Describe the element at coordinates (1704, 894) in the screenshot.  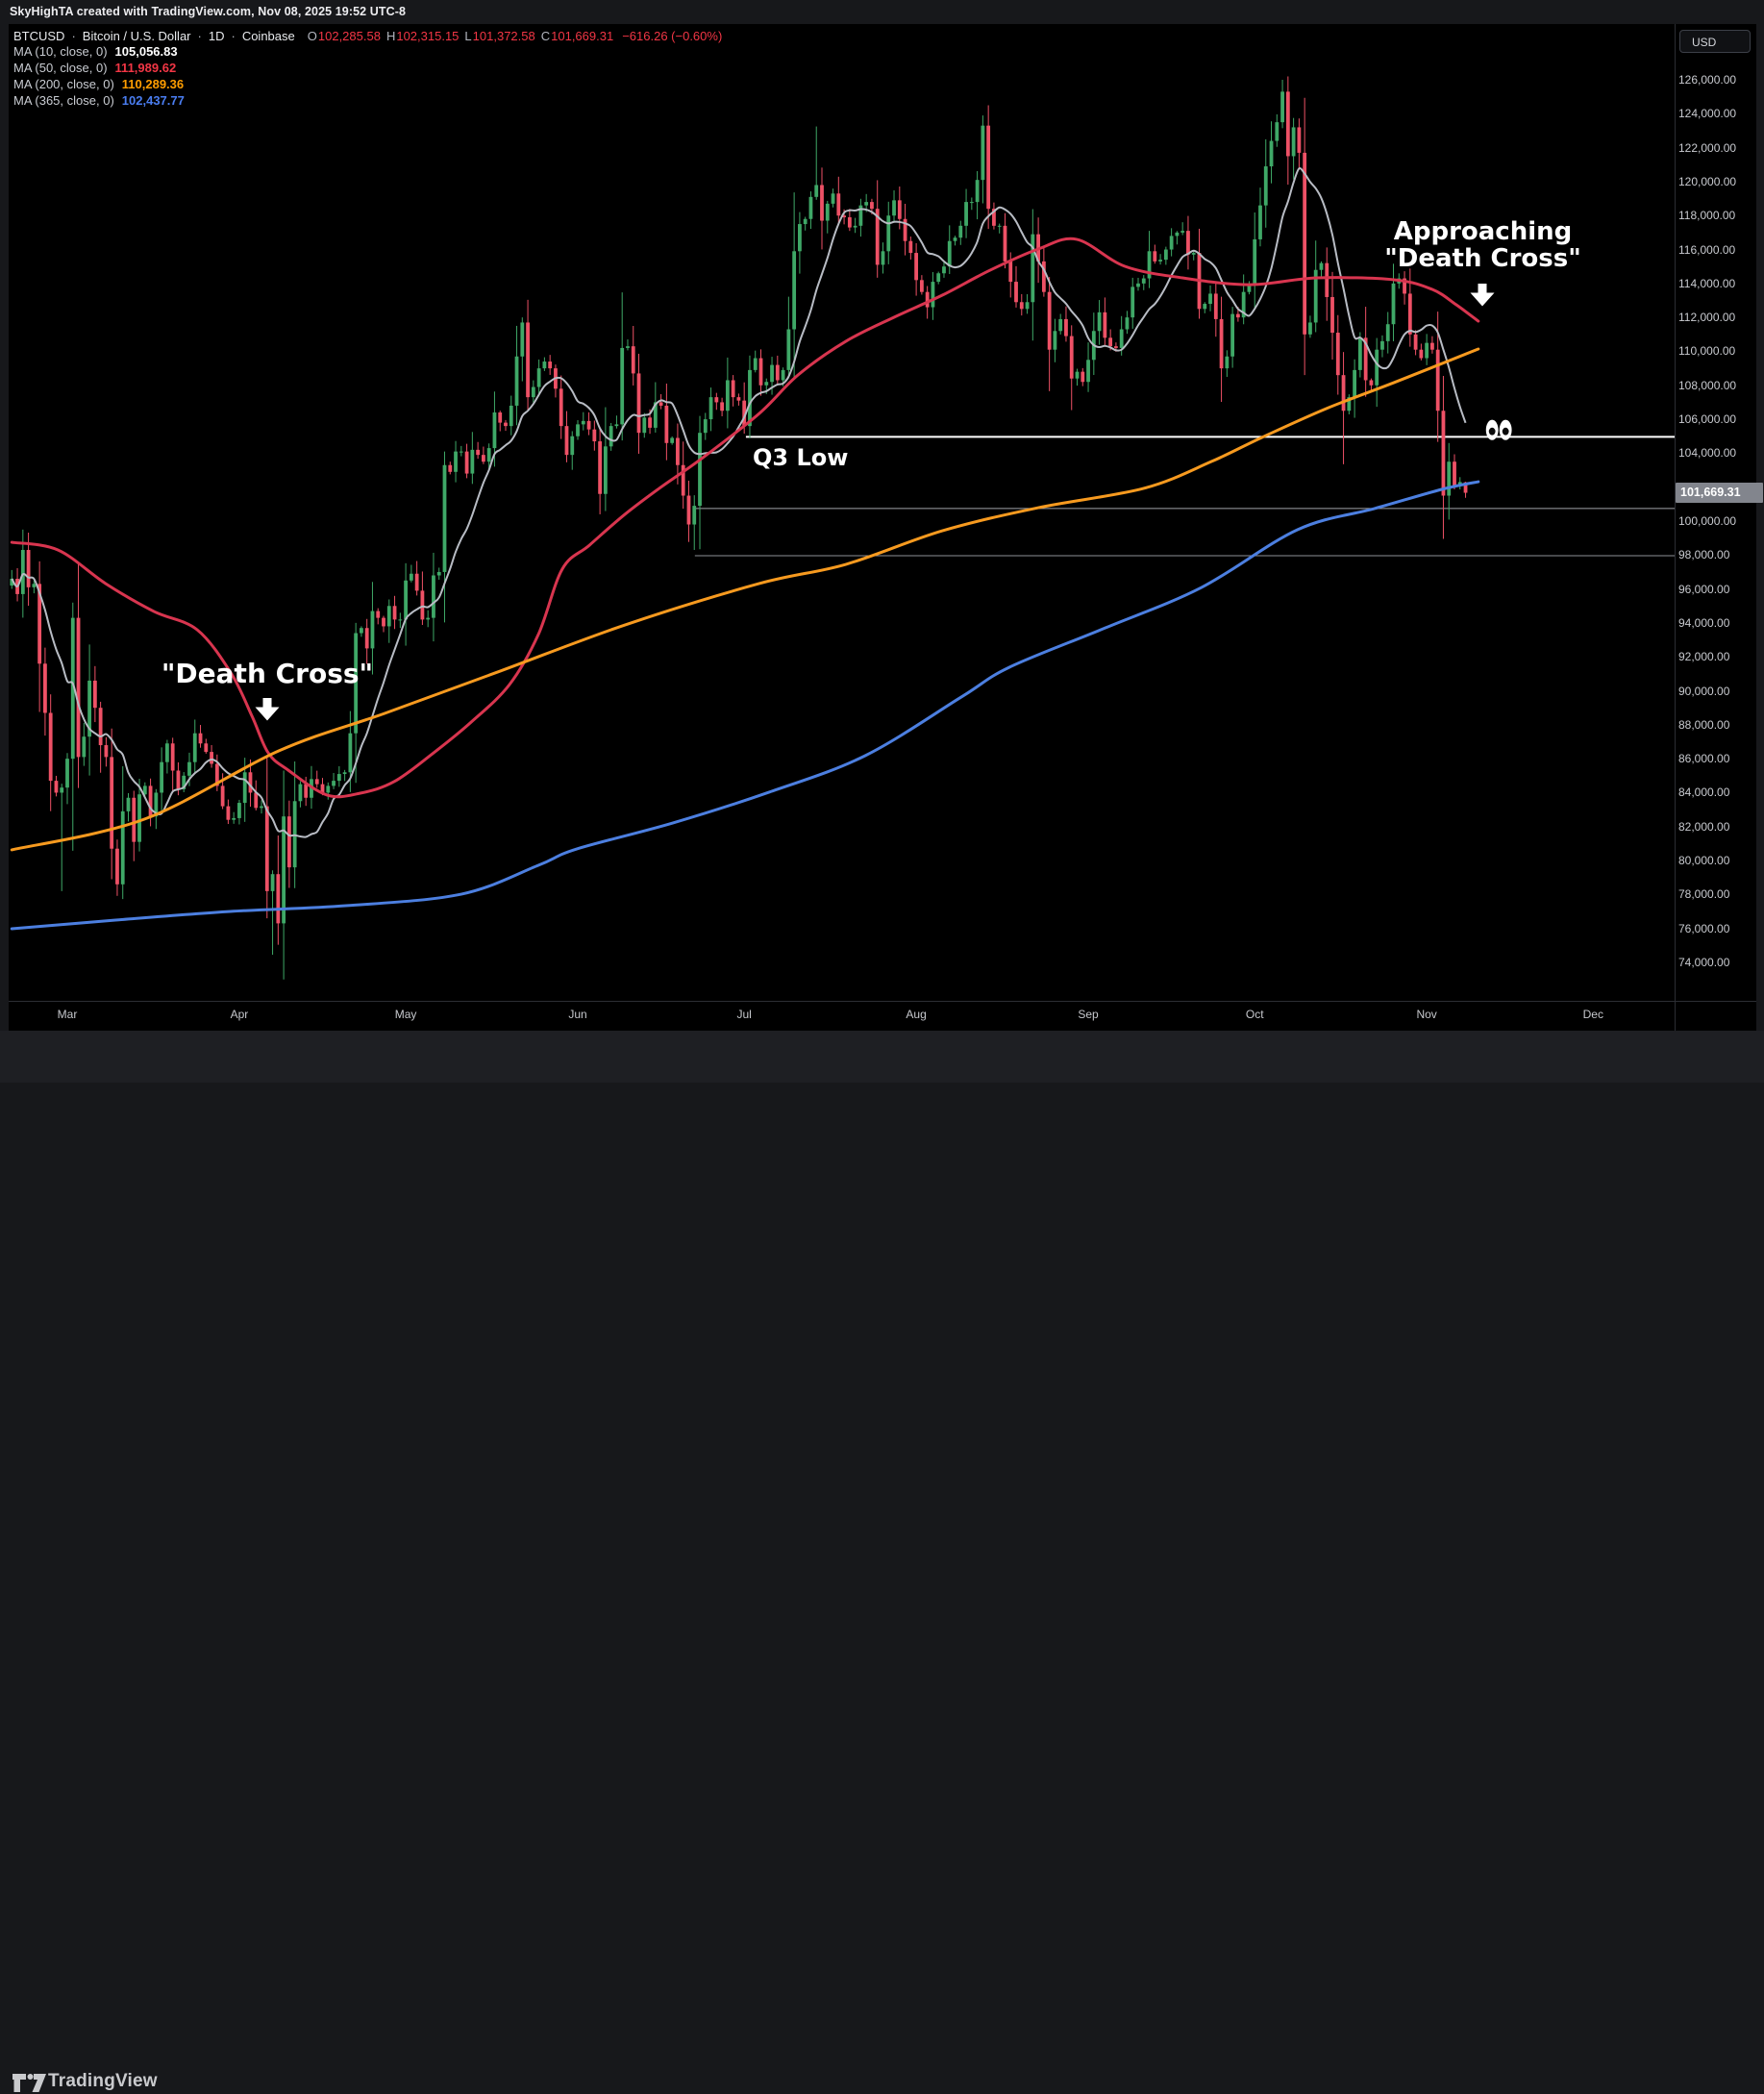
I see `price-tick-label: 78,000.00` at that location.